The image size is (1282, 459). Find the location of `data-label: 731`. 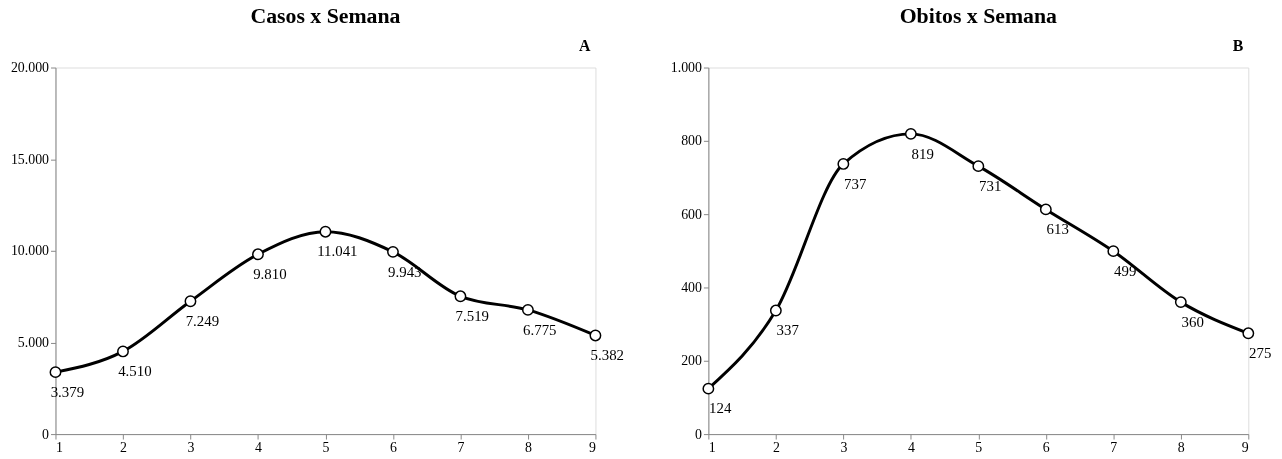

data-label: 731 is located at coordinates (990, 185).